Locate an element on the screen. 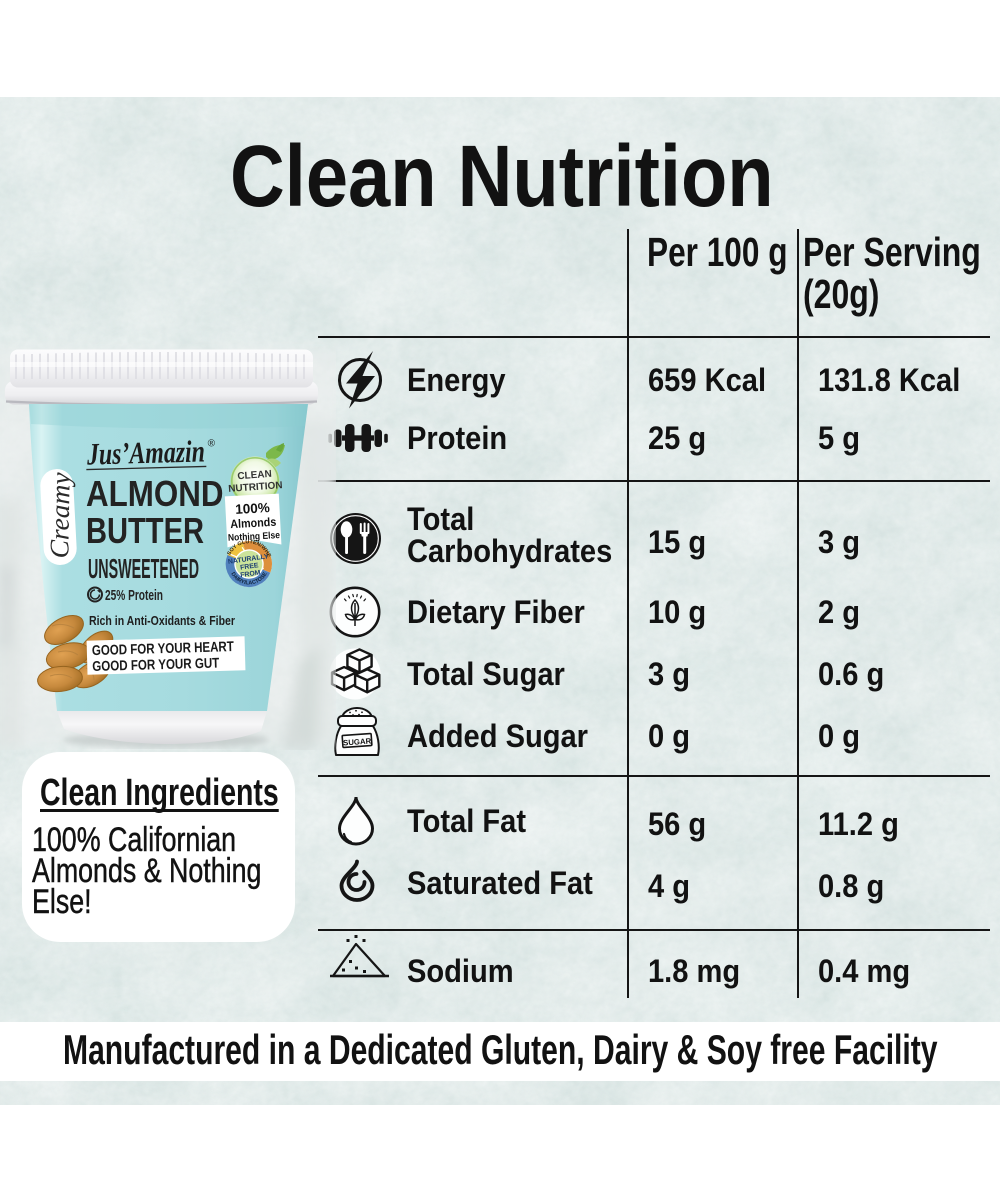 The image size is (1000, 1200). svg-text: FROM is located at coordinates (250, 574).